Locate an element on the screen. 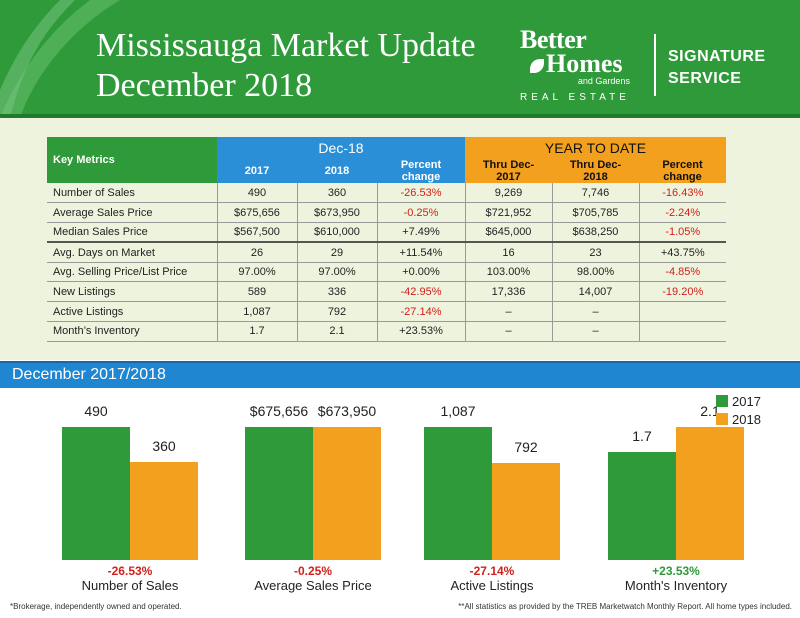 The height and width of the screenshot is (618, 800). category-label: Month's Inventory is located at coordinates (676, 585).